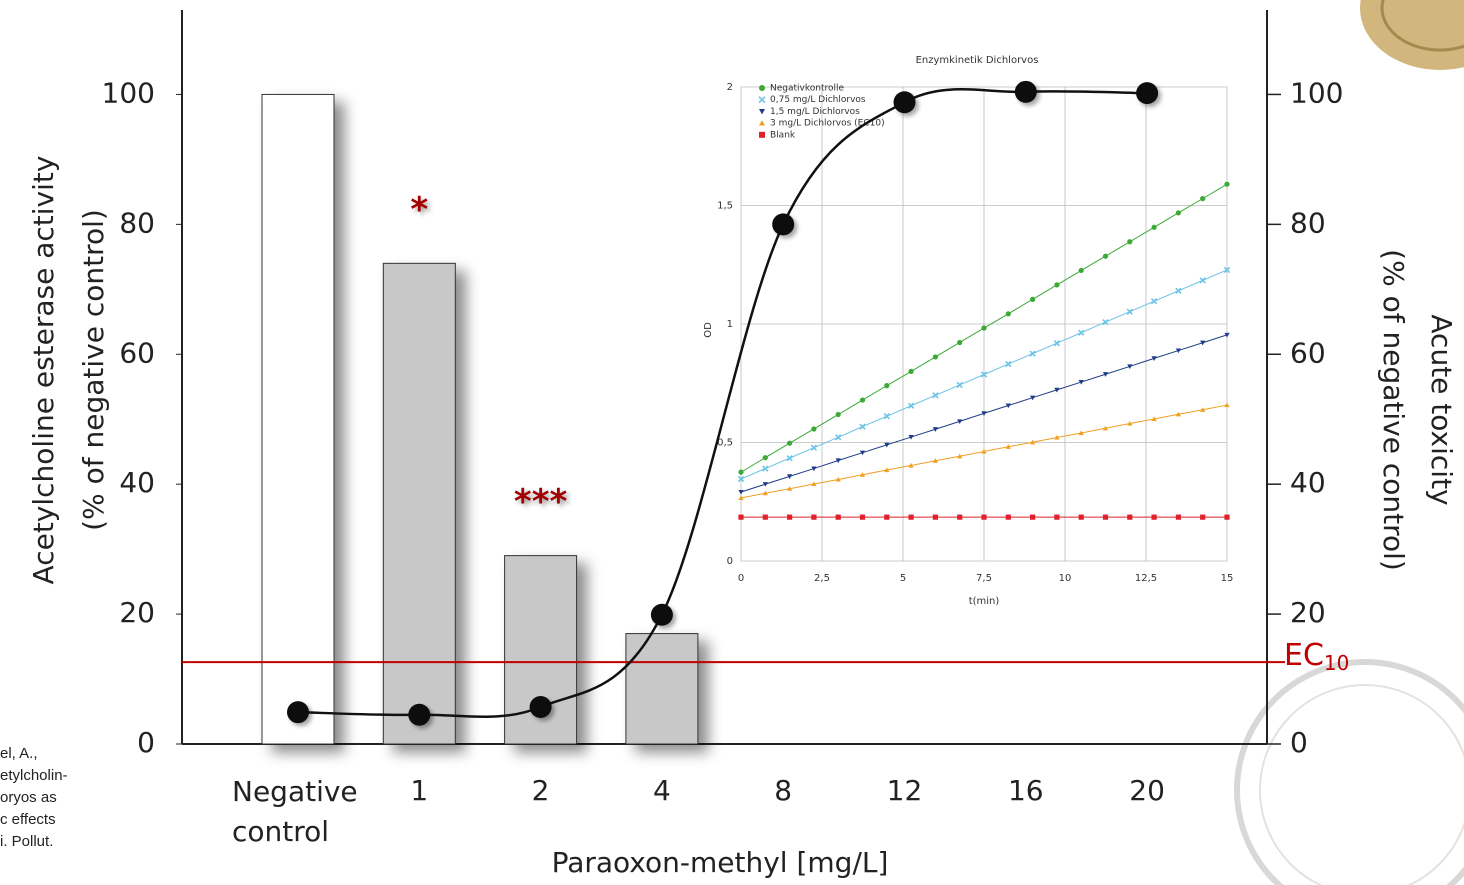 This screenshot has width=1464, height=885. What do you see at coordinates (1316, 92) in the screenshot?
I see `y2-tick-label: 100` at bounding box center [1316, 92].